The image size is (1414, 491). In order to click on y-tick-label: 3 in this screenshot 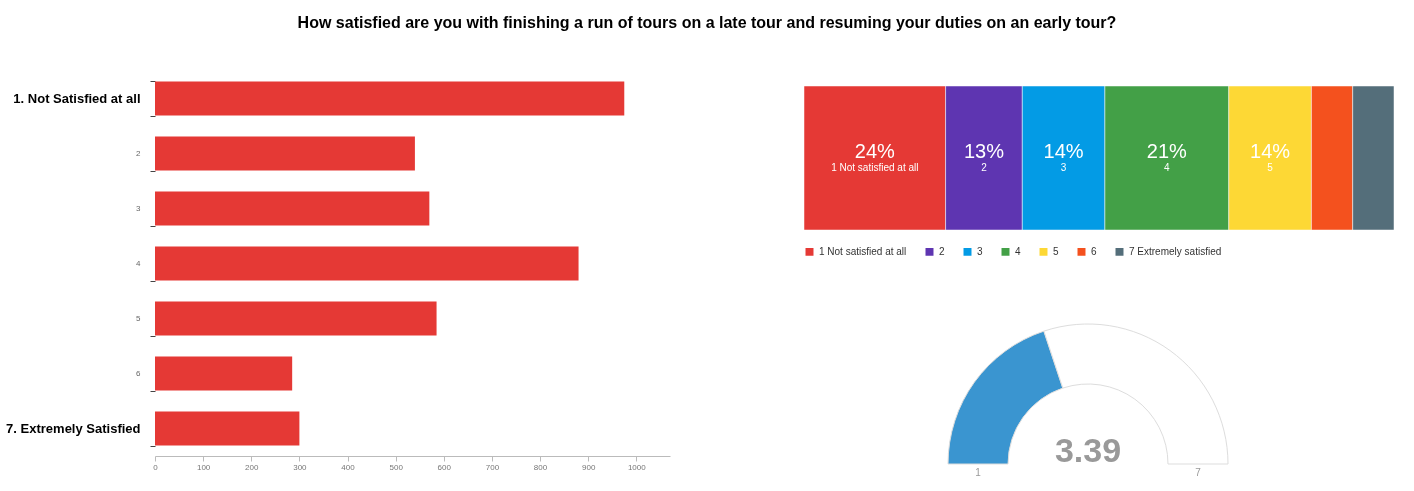, I will do `click(139, 208)`.